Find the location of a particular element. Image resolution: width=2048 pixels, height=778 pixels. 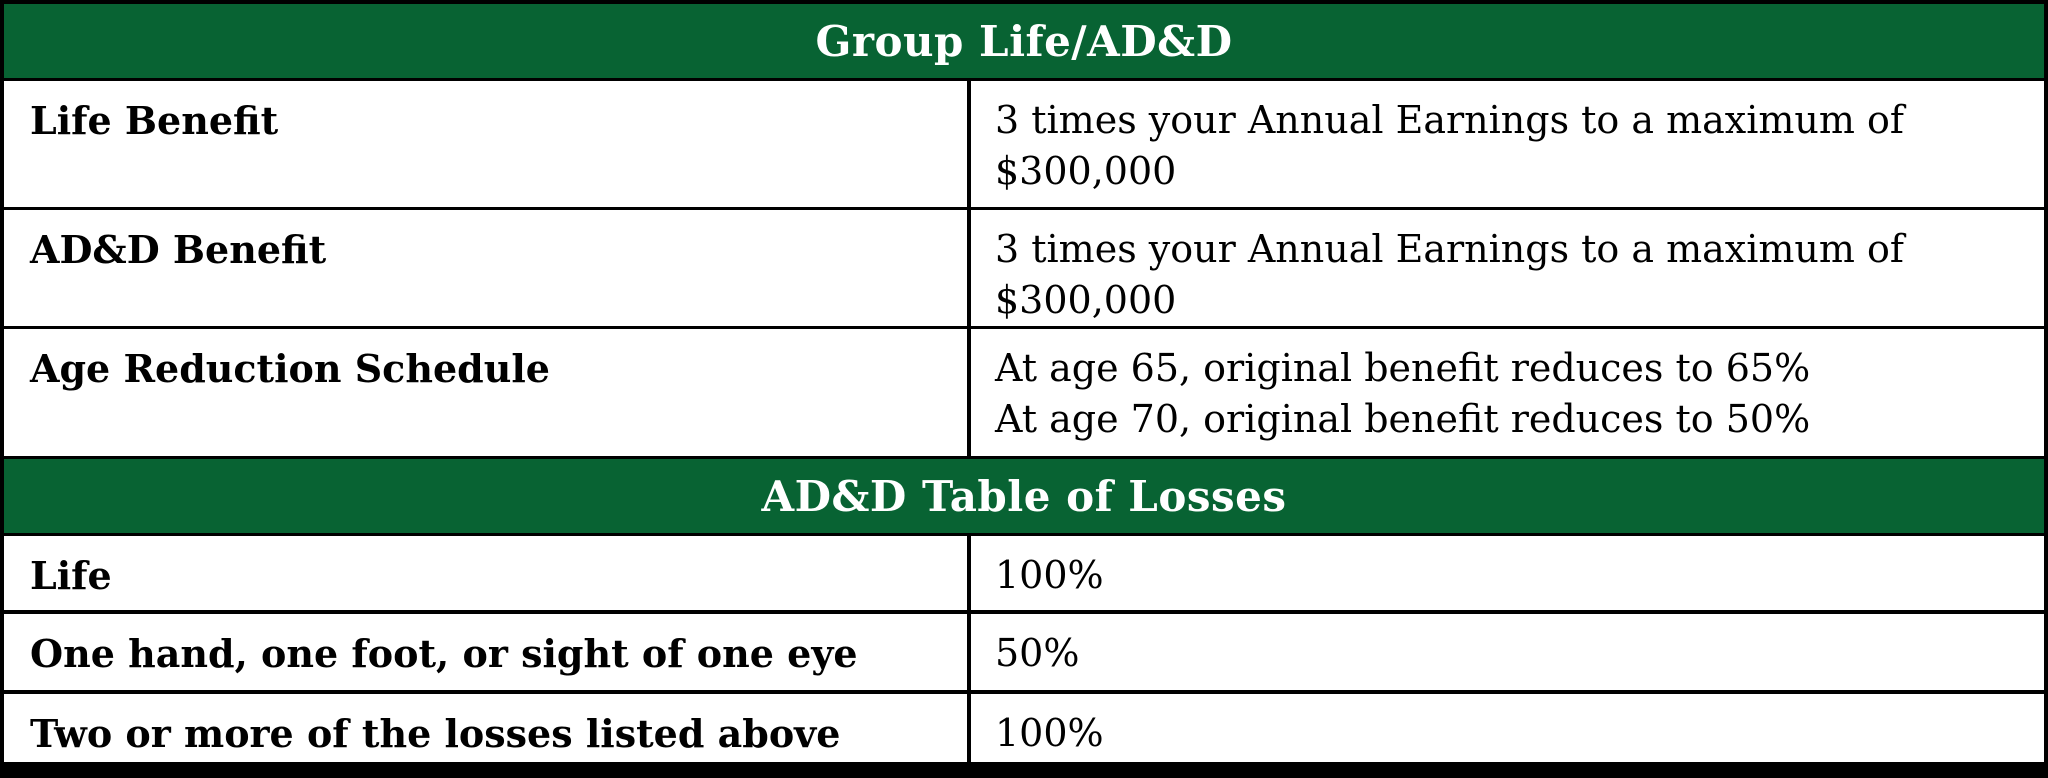

row-label: AD&D Benefit is located at coordinates (487, 268).